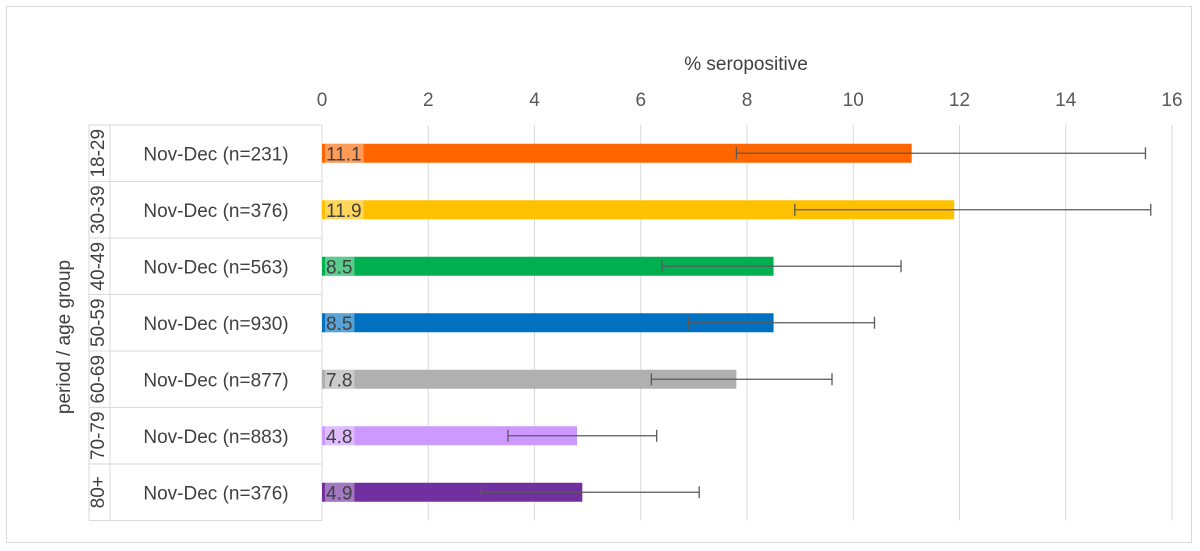  What do you see at coordinates (215, 380) in the screenshot?
I see `period-label: Nov-Dec (n=877)` at bounding box center [215, 380].